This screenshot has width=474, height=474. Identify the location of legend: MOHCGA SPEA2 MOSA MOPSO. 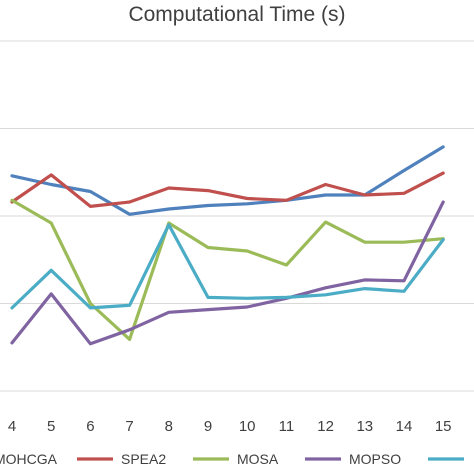
(232, 459).